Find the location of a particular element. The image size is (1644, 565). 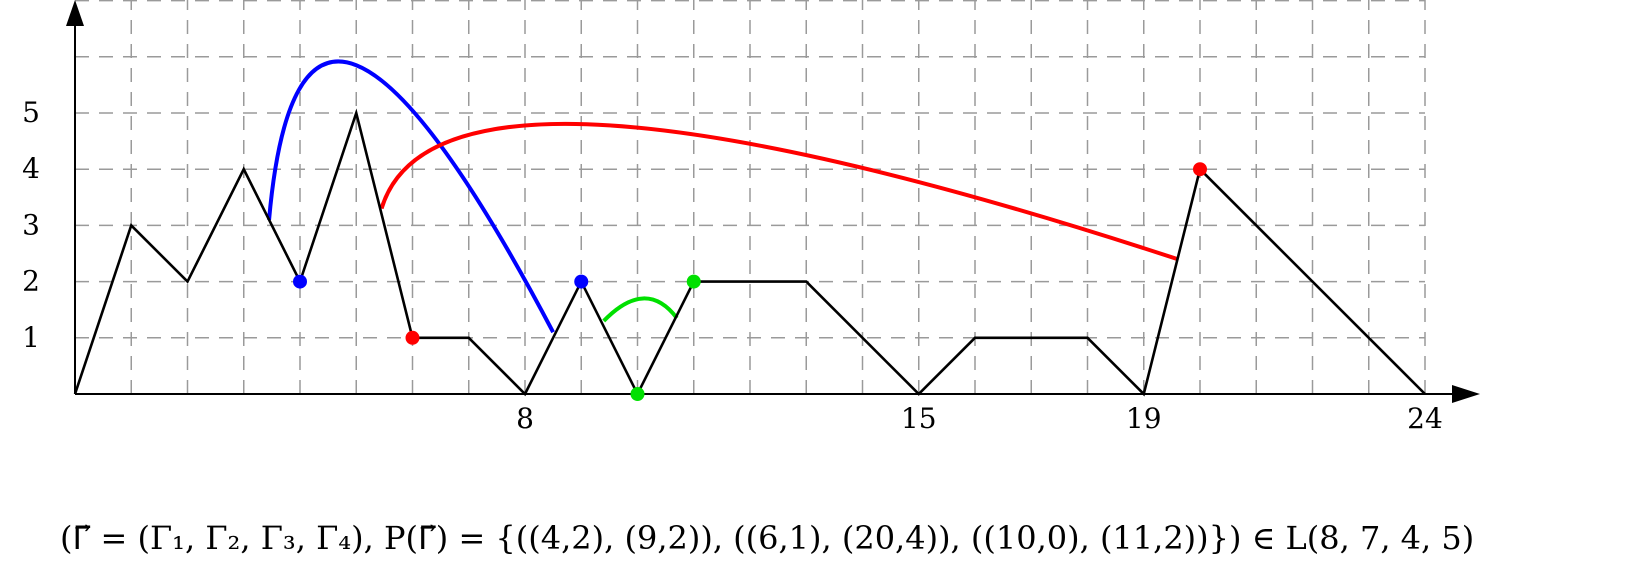

y-tick-label: 1 is located at coordinates (31, 337).